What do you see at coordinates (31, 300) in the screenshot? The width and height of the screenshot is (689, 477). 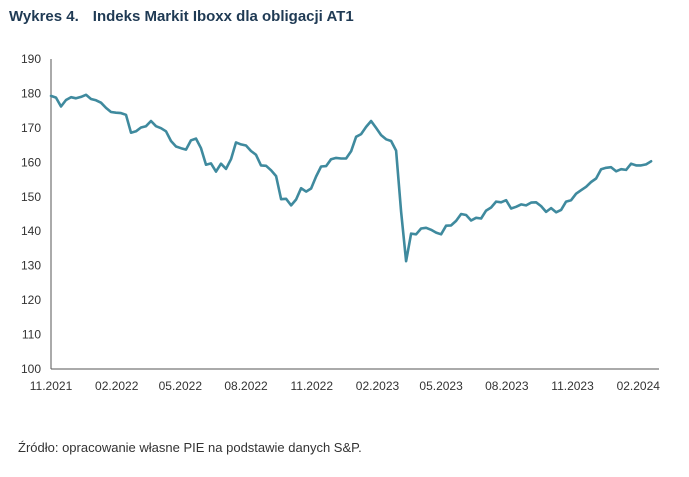 I see `y-tick-label: 120` at bounding box center [31, 300].